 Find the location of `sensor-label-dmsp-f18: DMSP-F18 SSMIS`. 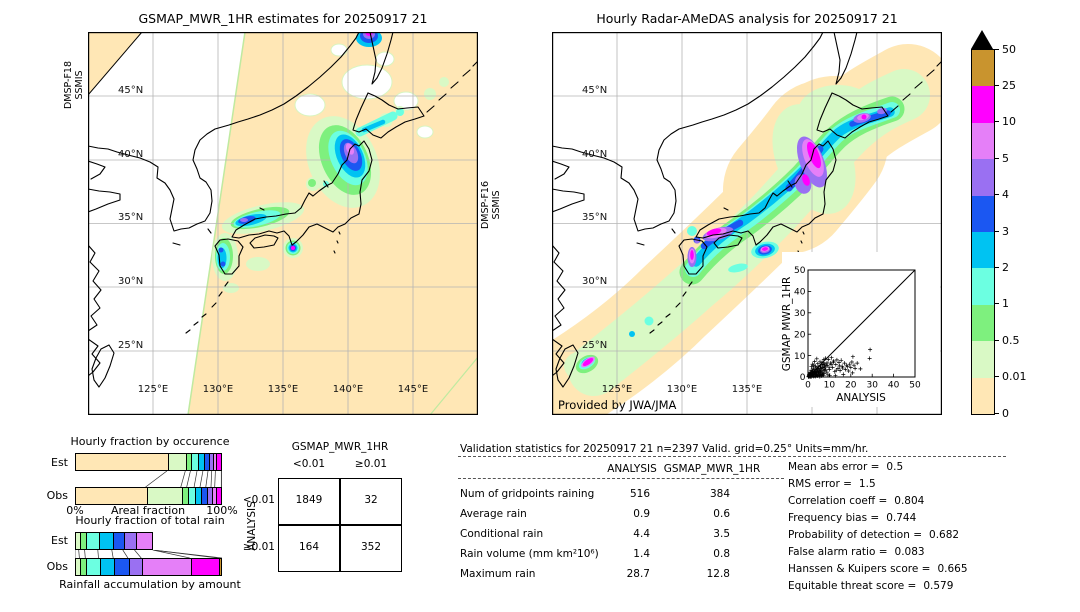

sensor-label-dmsp-f18: DMSP-F18 SSMIS is located at coordinates (74, 85).